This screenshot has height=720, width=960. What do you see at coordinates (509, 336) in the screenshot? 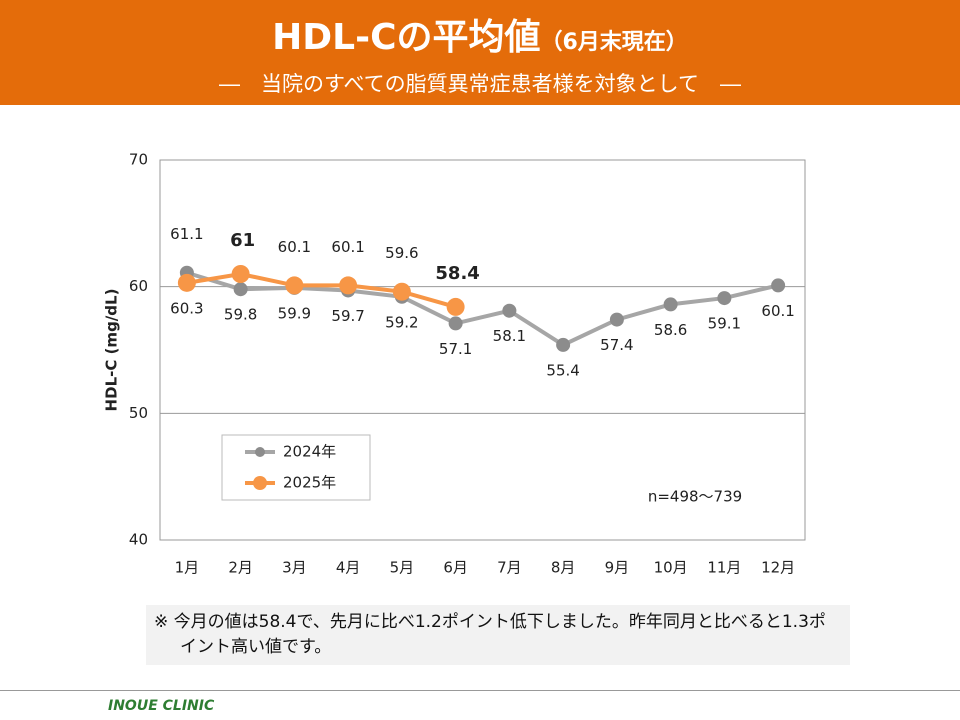
I see `data-label: 58.1` at bounding box center [509, 336].